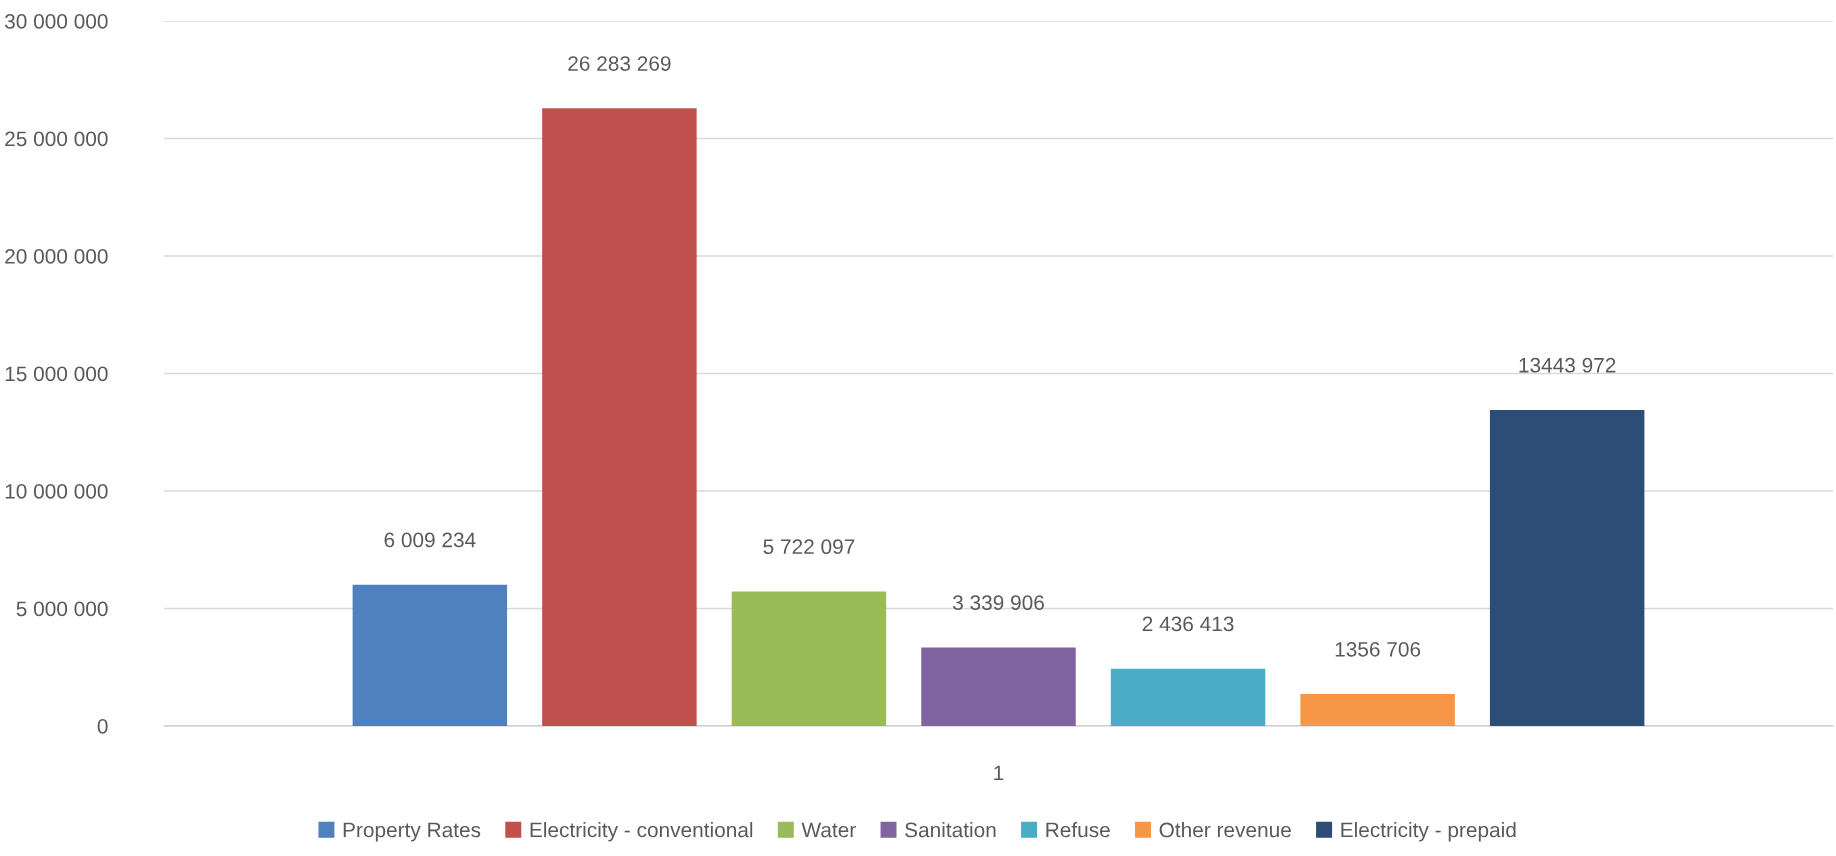 The width and height of the screenshot is (1836, 856). I want to click on data-label: 2 436 413, so click(1188, 624).